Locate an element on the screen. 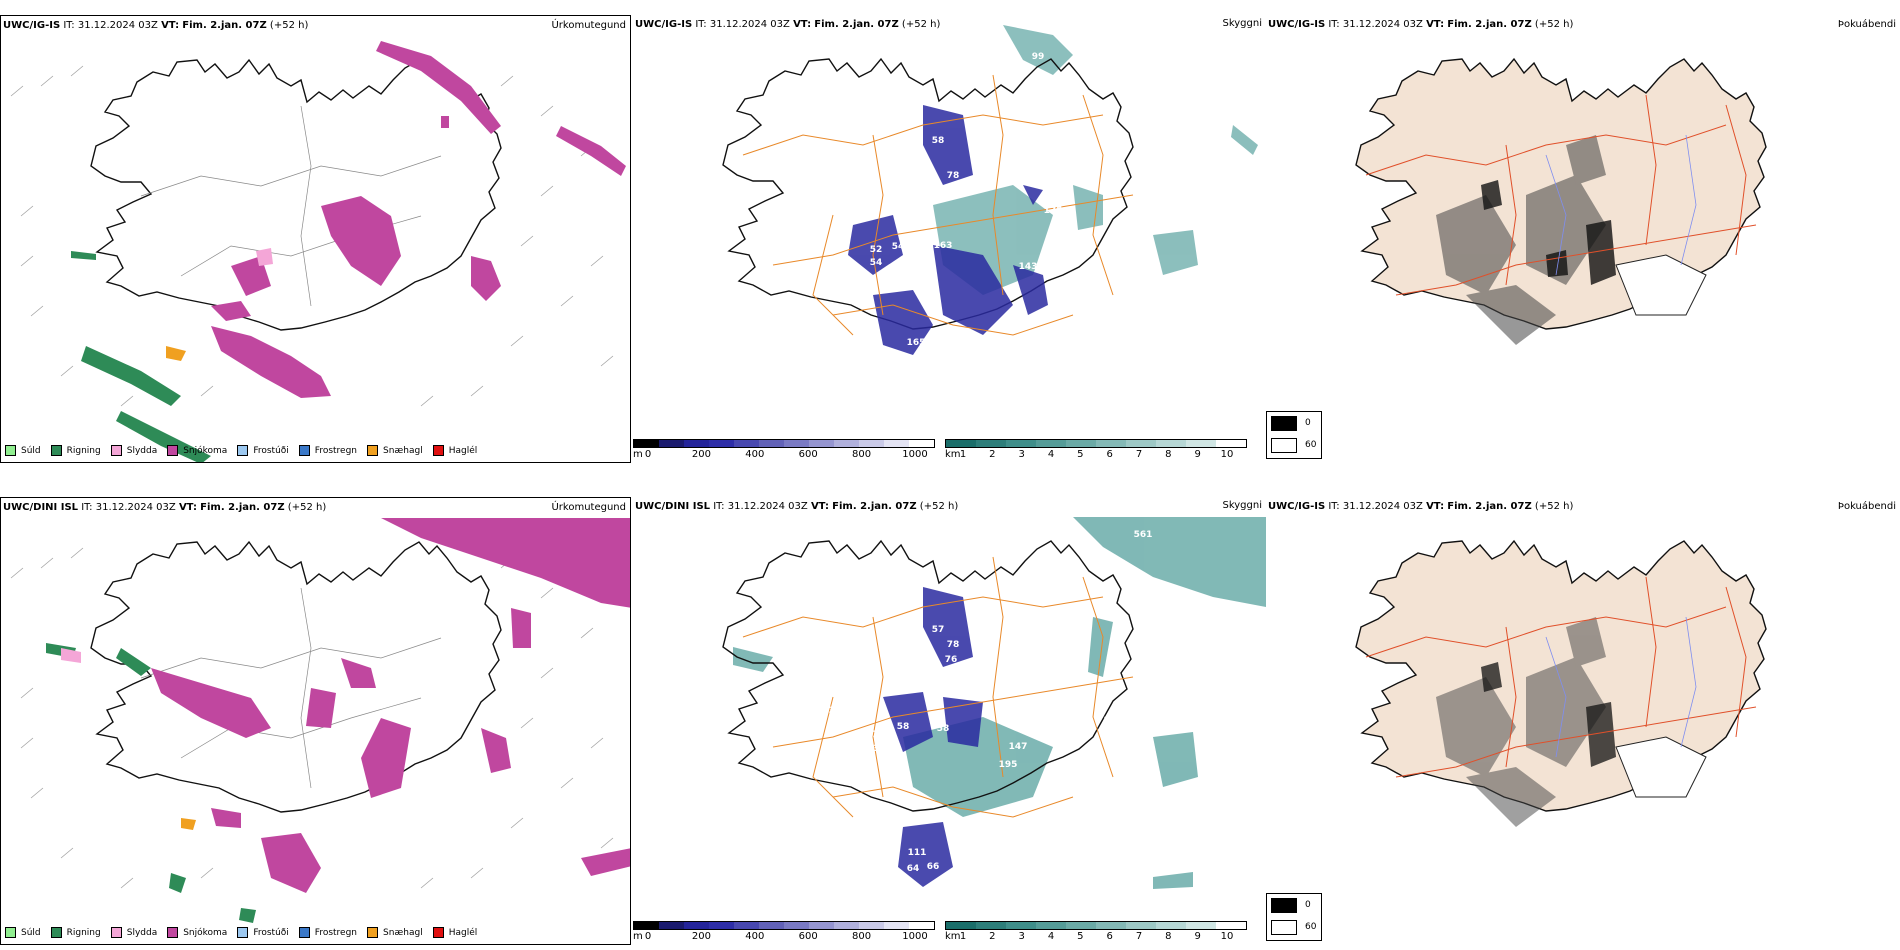 The width and height of the screenshot is (1900, 950). panel-type-label: Þokuábendi is located at coordinates (1866, 24).